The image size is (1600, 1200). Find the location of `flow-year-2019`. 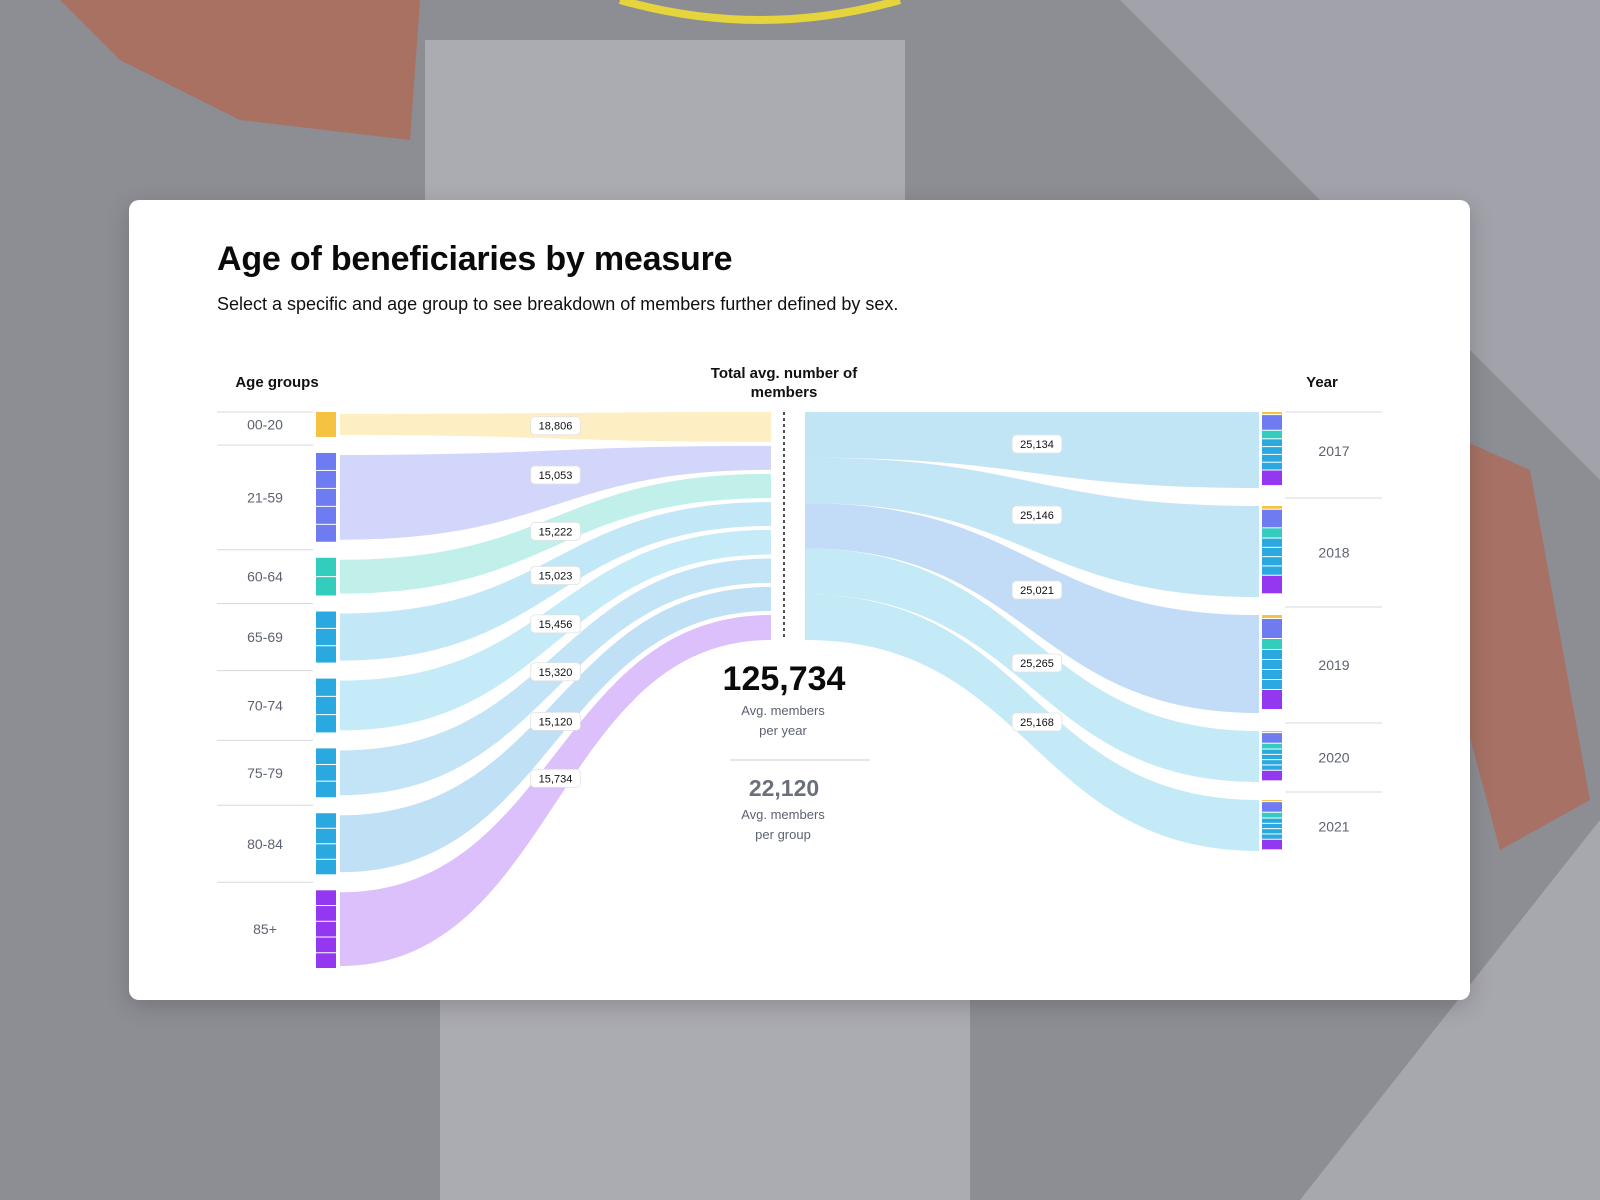

flow-year-2019 is located at coordinates (1032, 608).